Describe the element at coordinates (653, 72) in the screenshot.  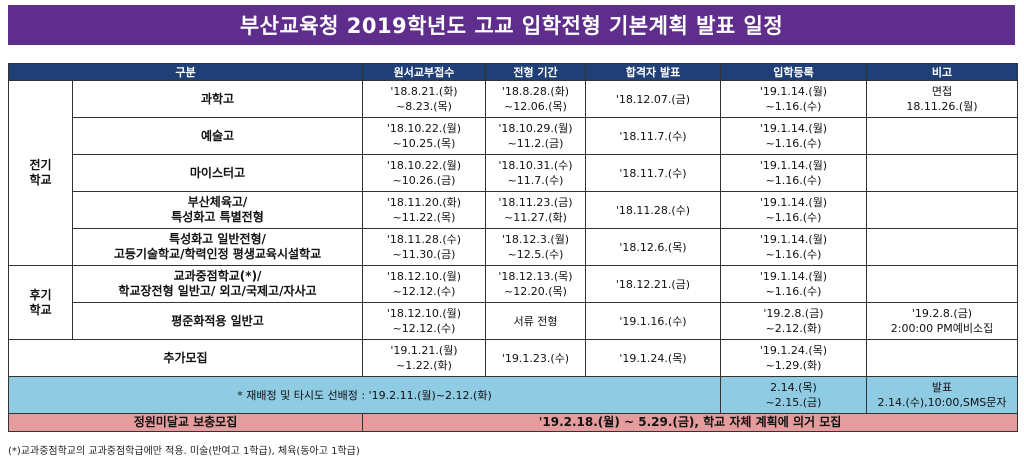
I see `header-result: 합격자 발표` at that location.